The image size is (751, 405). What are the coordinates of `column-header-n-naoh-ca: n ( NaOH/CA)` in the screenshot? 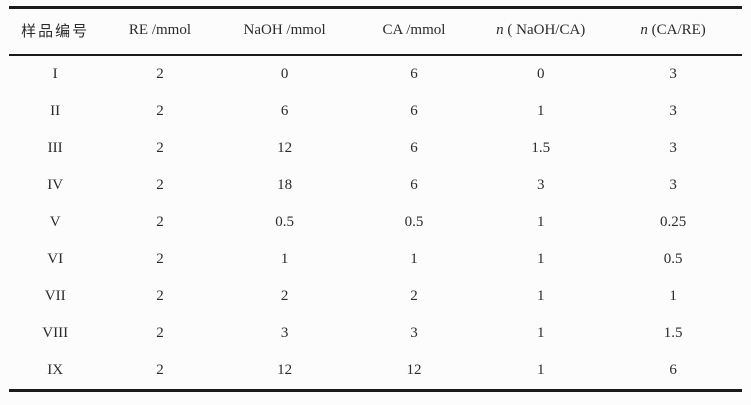 It's located at (541, 31).